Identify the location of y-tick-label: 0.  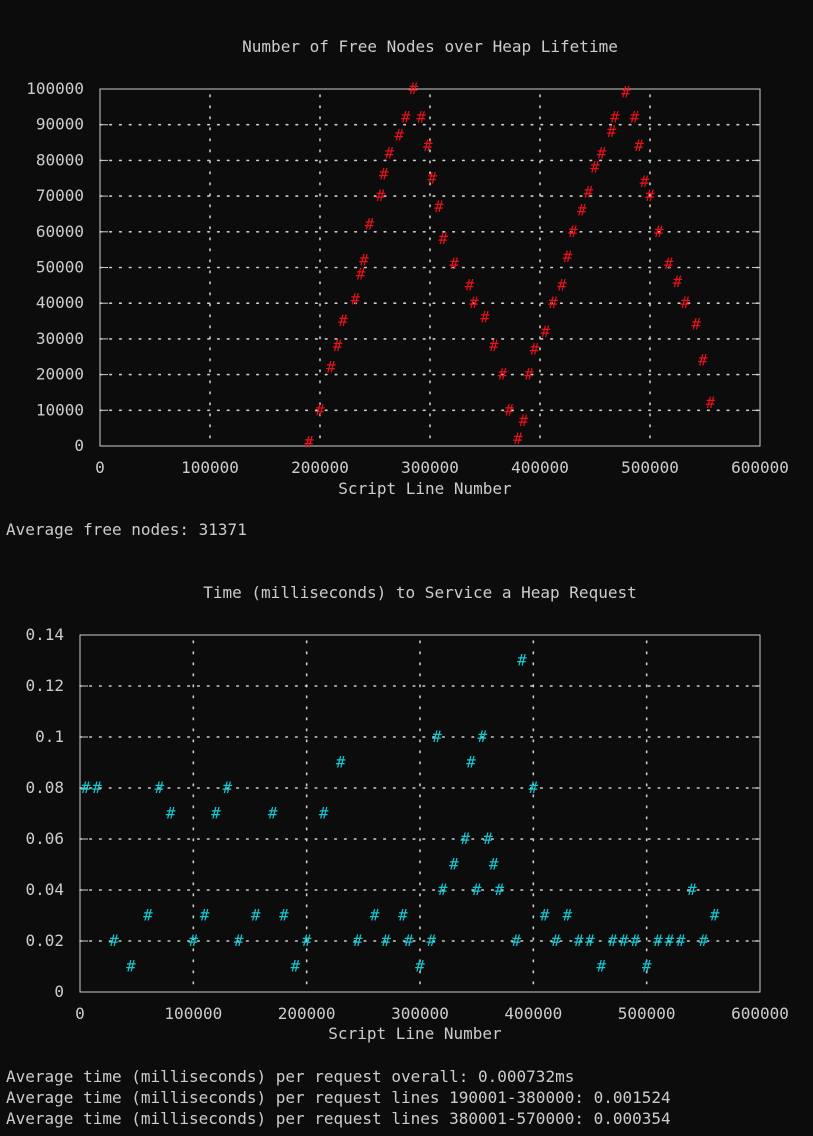
(79, 445).